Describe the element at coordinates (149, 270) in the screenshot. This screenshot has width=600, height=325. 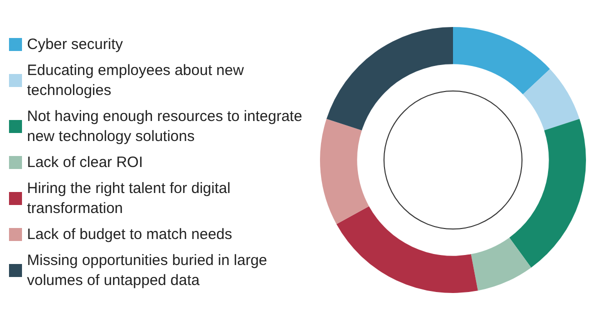
I see `legend-label: Missing opportunities buried in large volumes of untapped data` at that location.